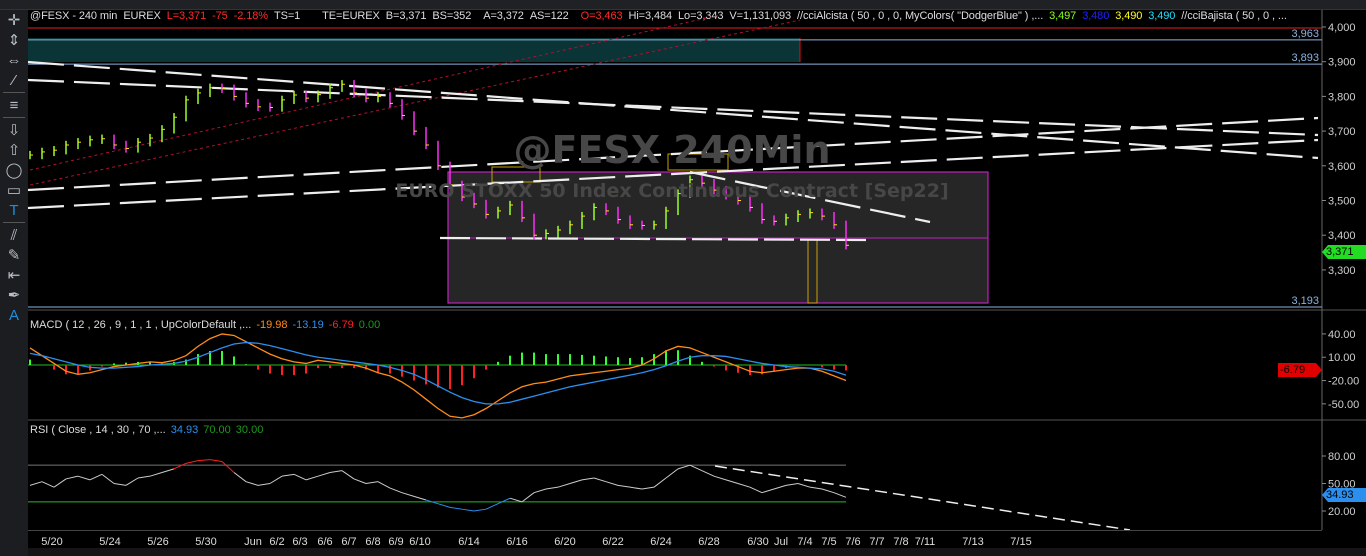 This screenshot has height=556, width=1366. Describe the element at coordinates (469, 542) in the screenshot. I see `date-label: 6/14` at that location.